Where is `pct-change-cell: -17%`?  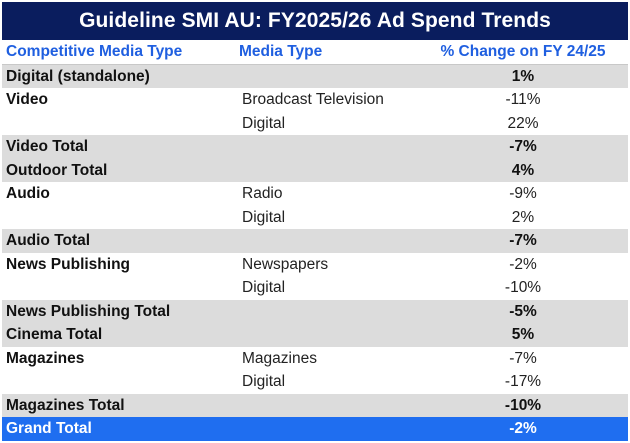
pct-change-cell: -17% is located at coordinates (523, 382).